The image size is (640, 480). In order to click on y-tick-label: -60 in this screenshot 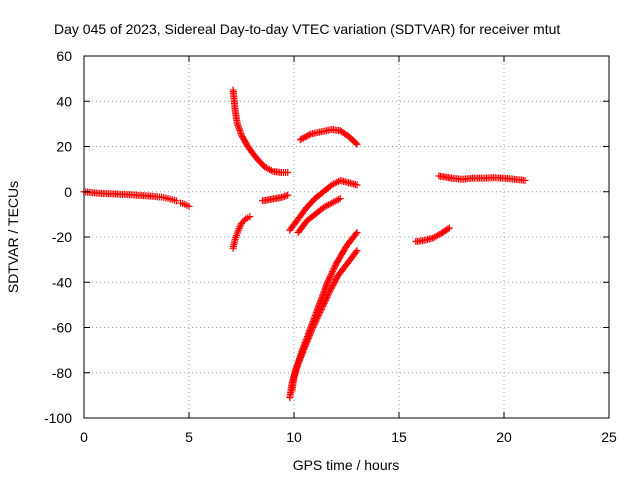, I will do `click(62, 328)`.